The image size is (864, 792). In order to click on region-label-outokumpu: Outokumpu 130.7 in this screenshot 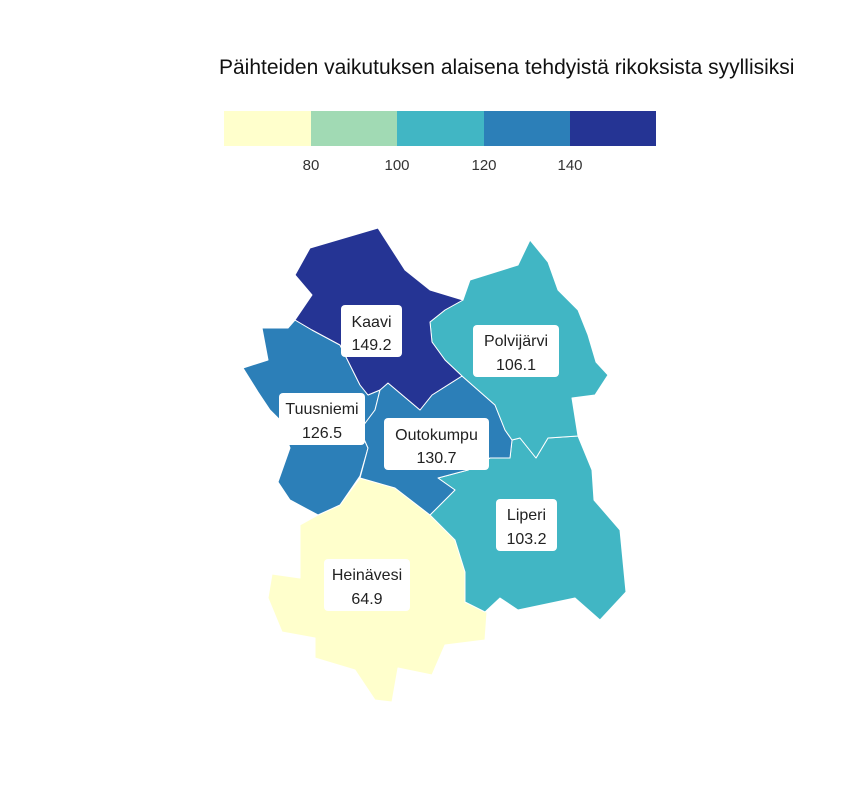, I will do `click(436, 444)`.